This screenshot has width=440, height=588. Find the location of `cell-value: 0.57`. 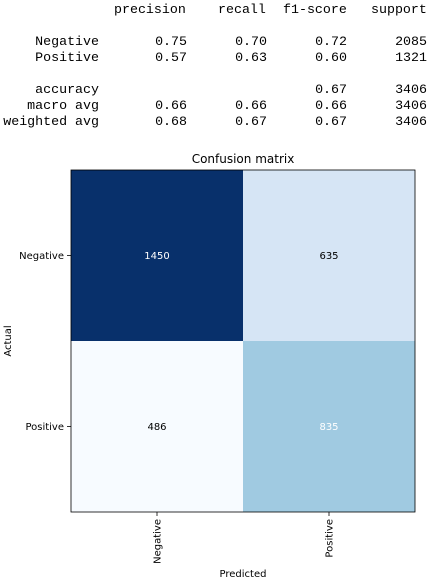

cell-value: 0.57 is located at coordinates (171, 57).